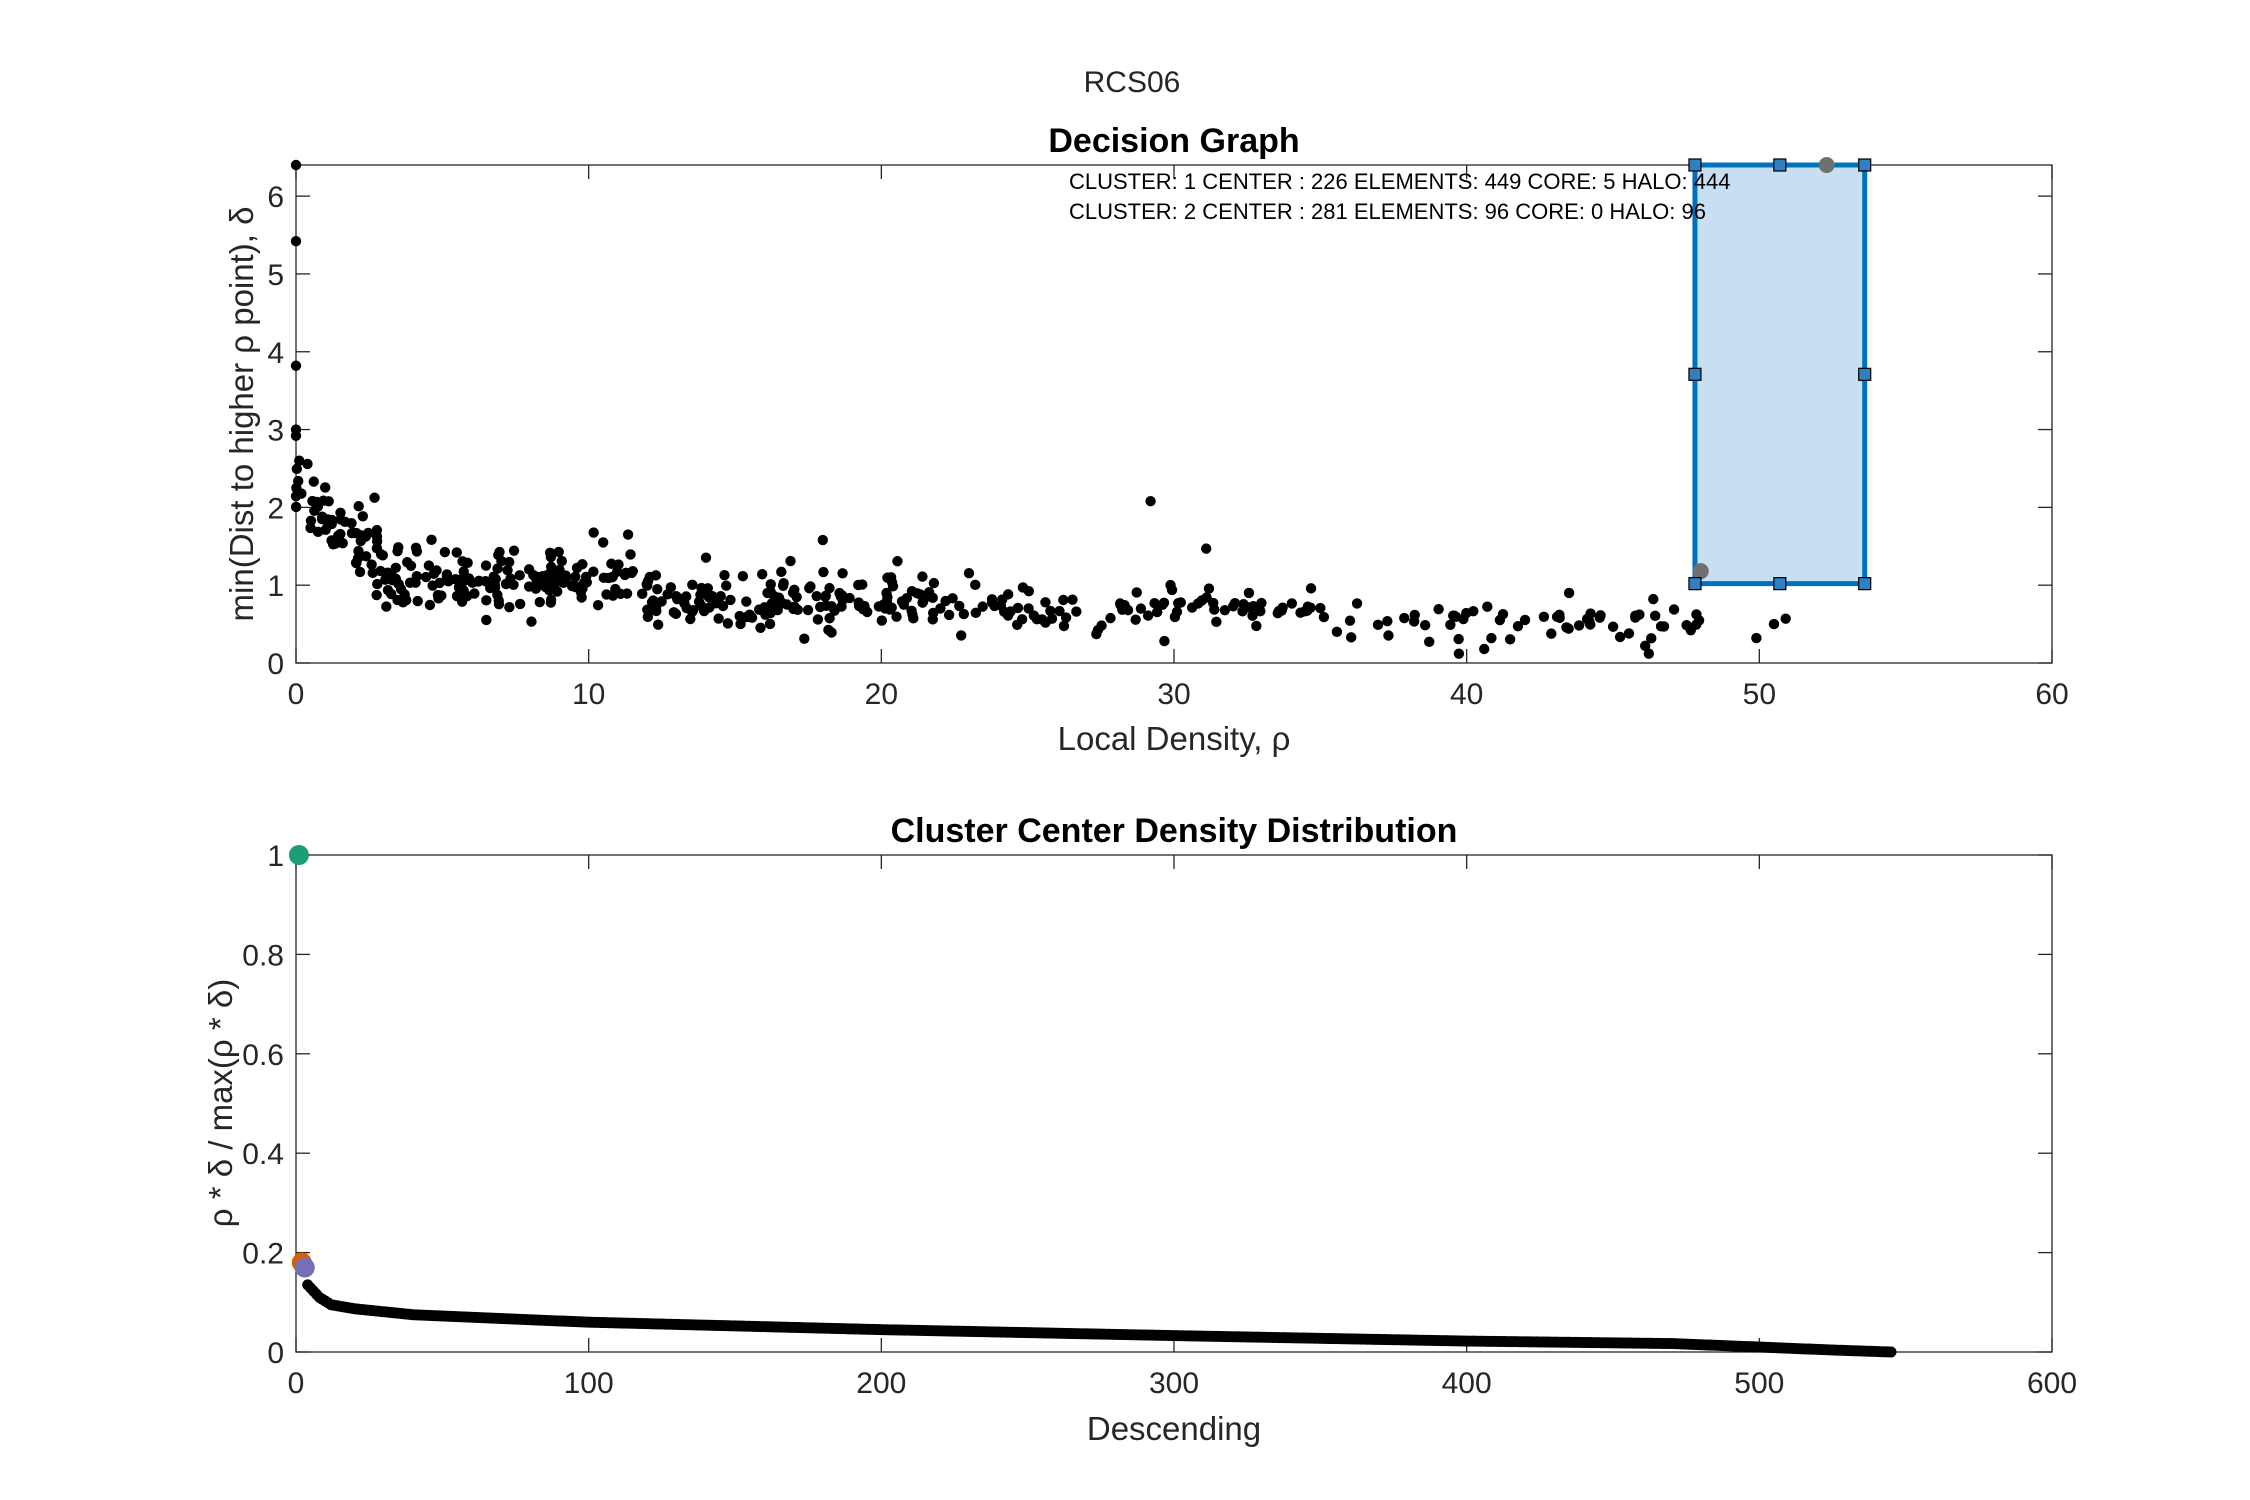 This screenshot has height=1500, width=2250. Describe the element at coordinates (1466, 694) in the screenshot. I see `x-tick-label: 40` at that location.